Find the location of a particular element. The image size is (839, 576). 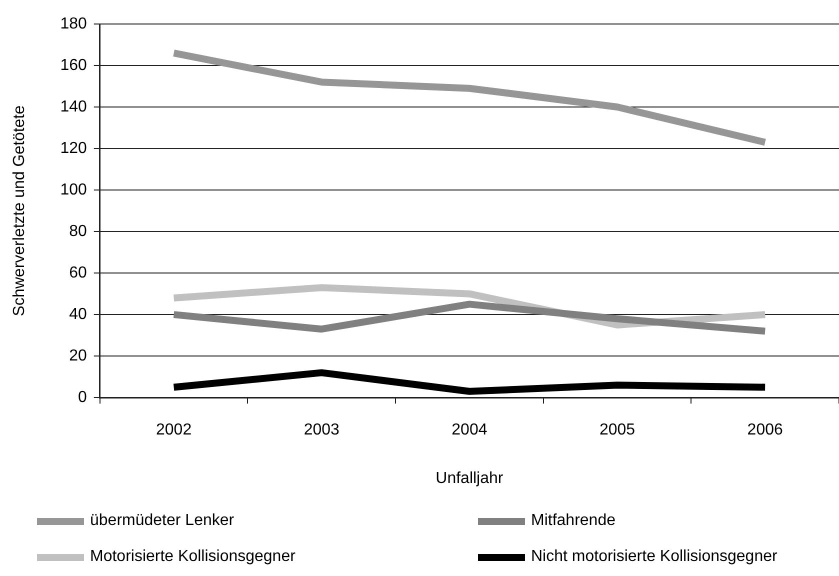

y-axis-title: Schwerverletzte und Getötete is located at coordinates (19, 210).